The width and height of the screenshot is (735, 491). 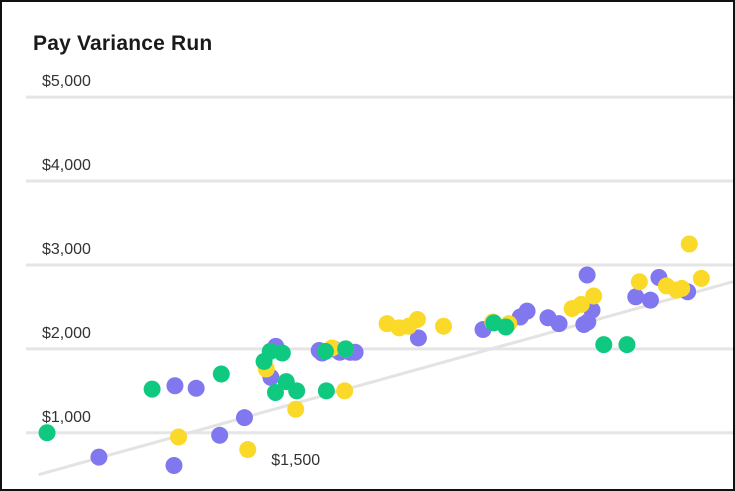 I want to click on chart-title: Pay Variance Run, so click(x=123, y=43).